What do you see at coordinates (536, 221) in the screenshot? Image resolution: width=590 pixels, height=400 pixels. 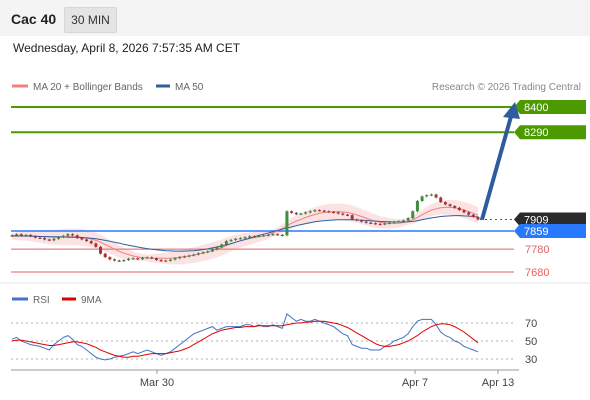 I see `level-label-7909: 7909` at bounding box center [536, 221].